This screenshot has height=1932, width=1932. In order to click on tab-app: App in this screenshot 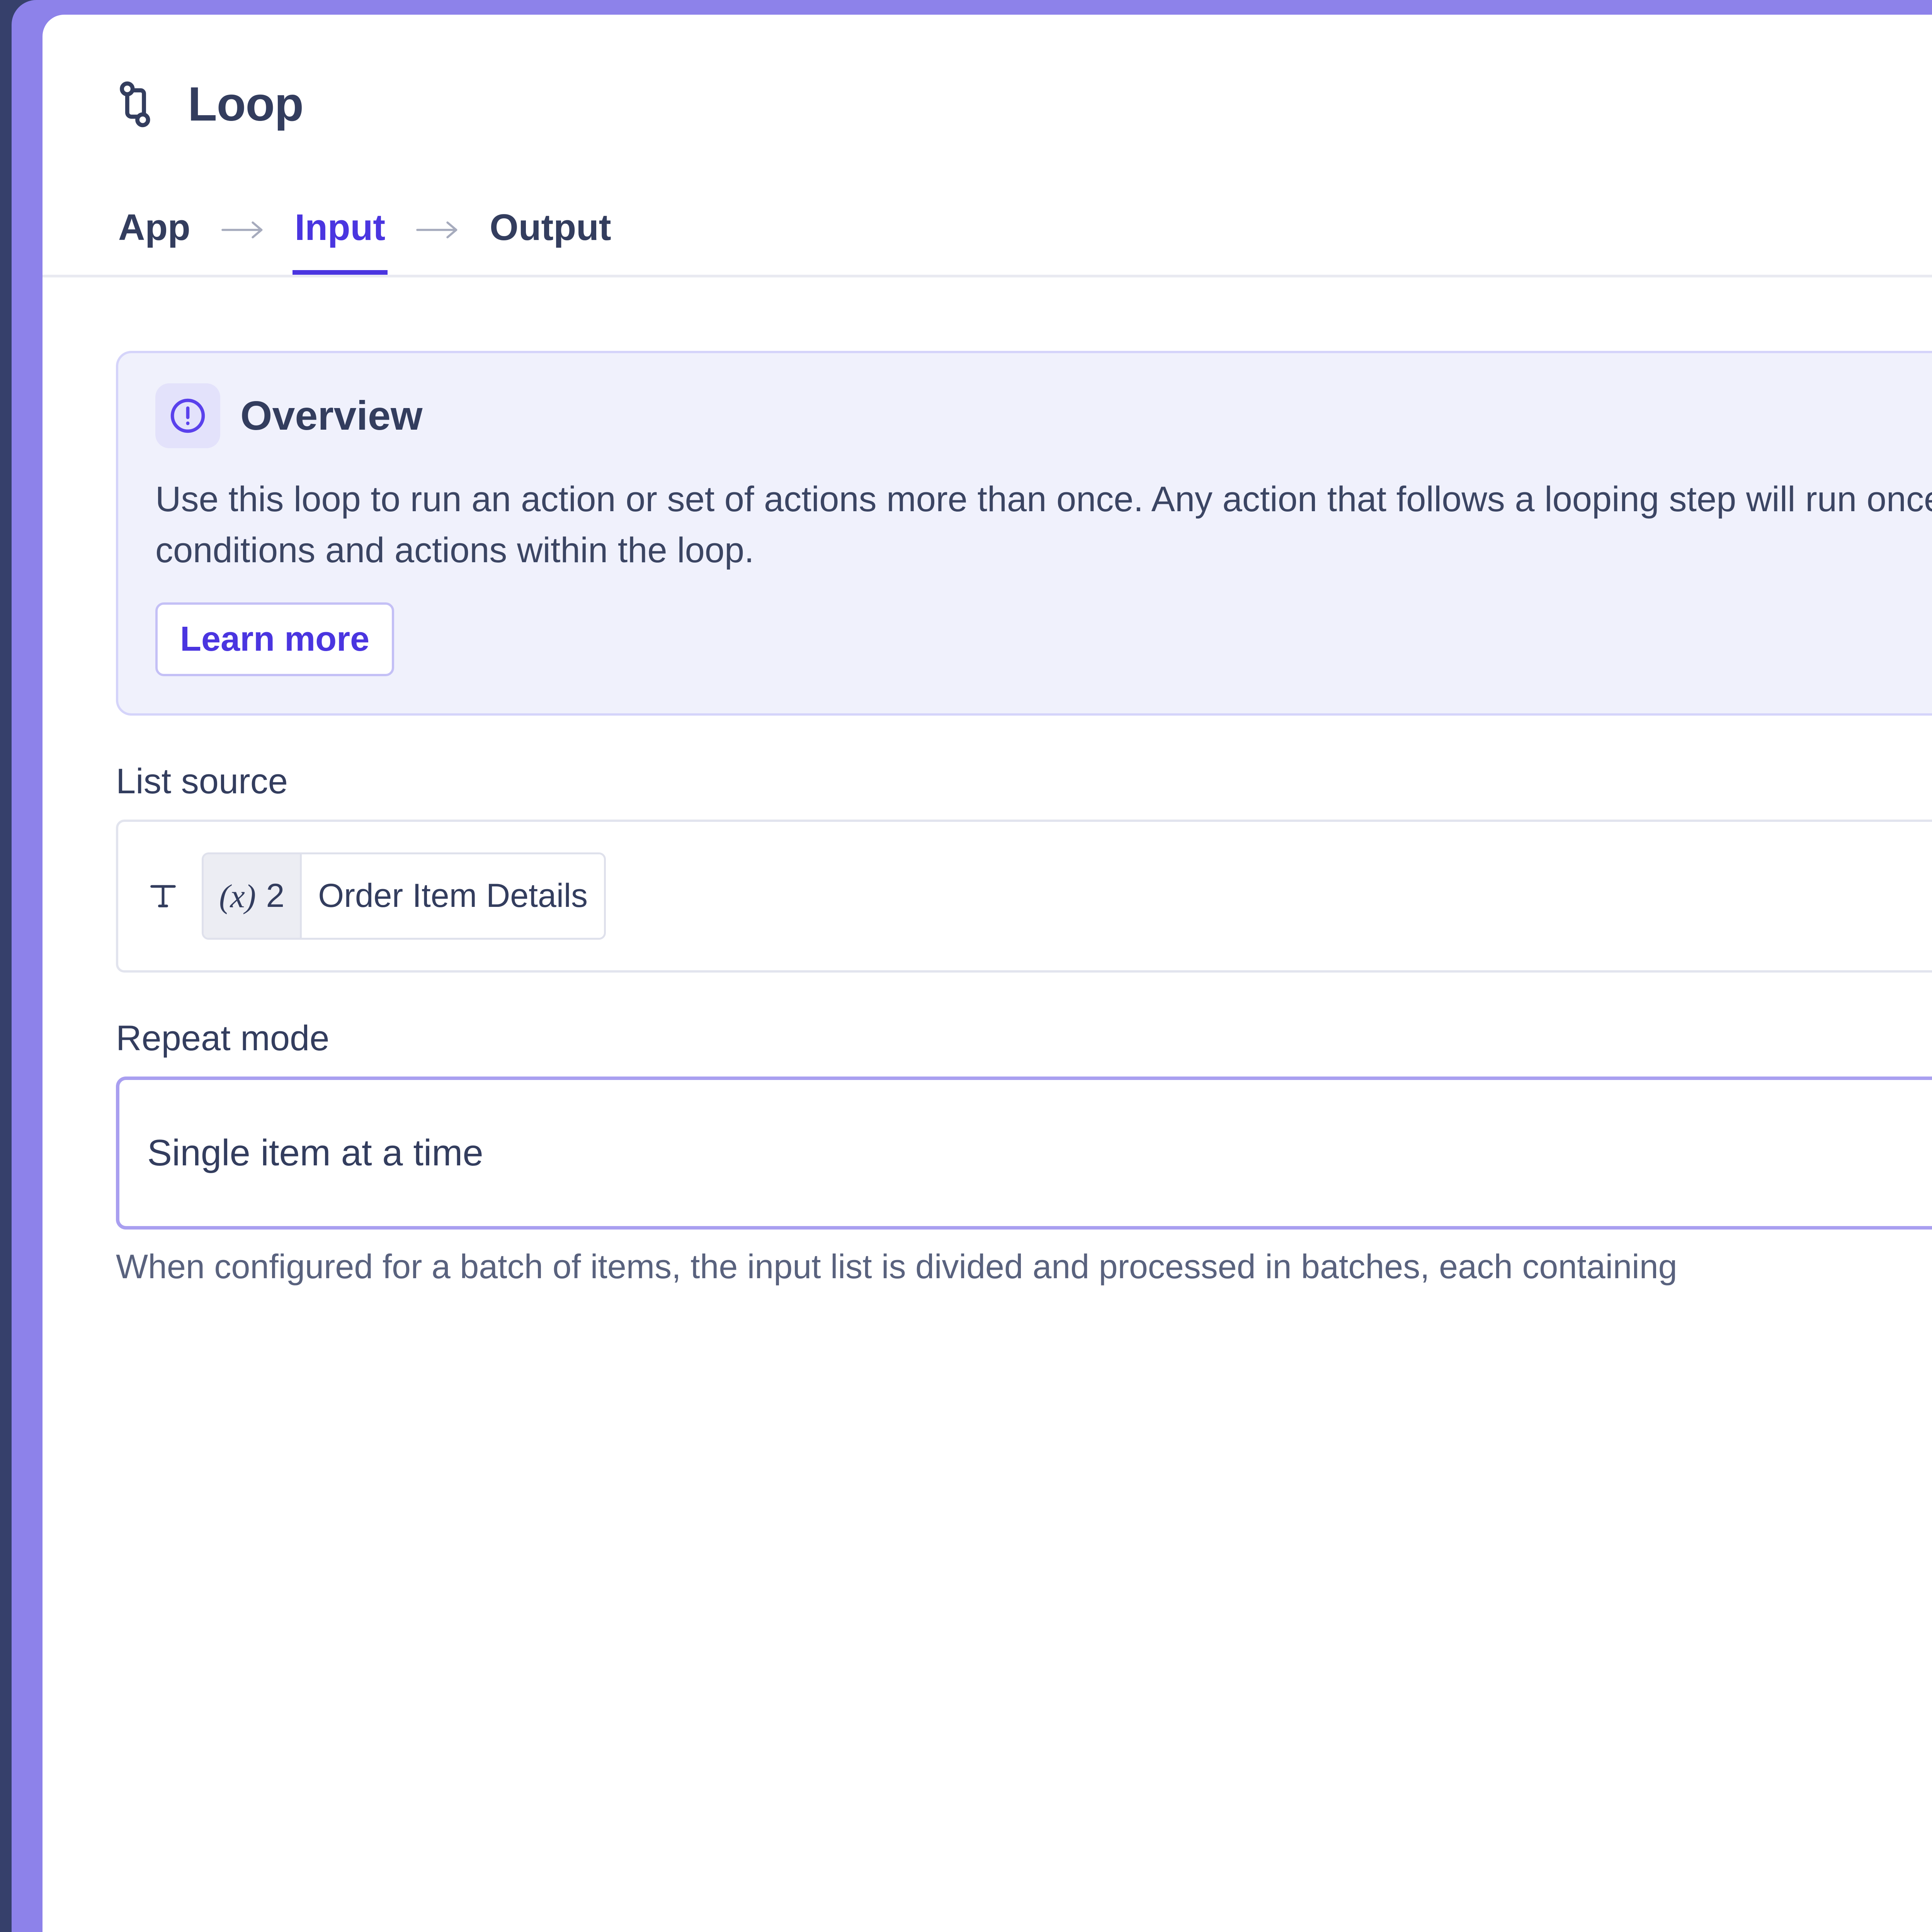, I will do `click(154, 227)`.